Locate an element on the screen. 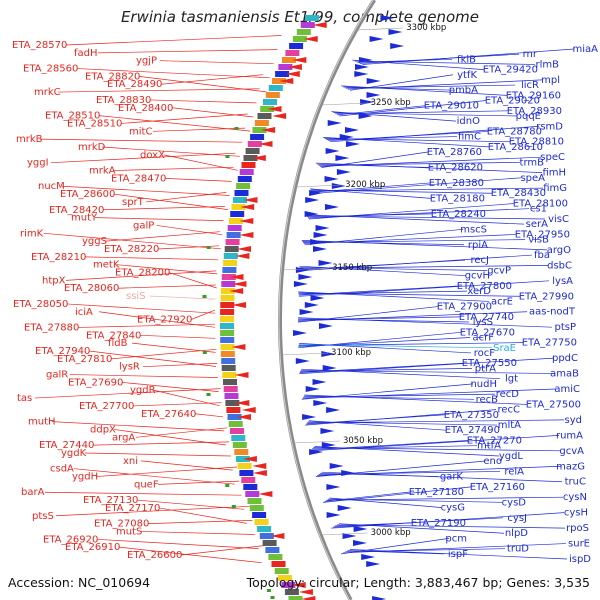 The width and height of the screenshot is (600, 600). gene-label: ETA_28400 is located at coordinates (145, 108).